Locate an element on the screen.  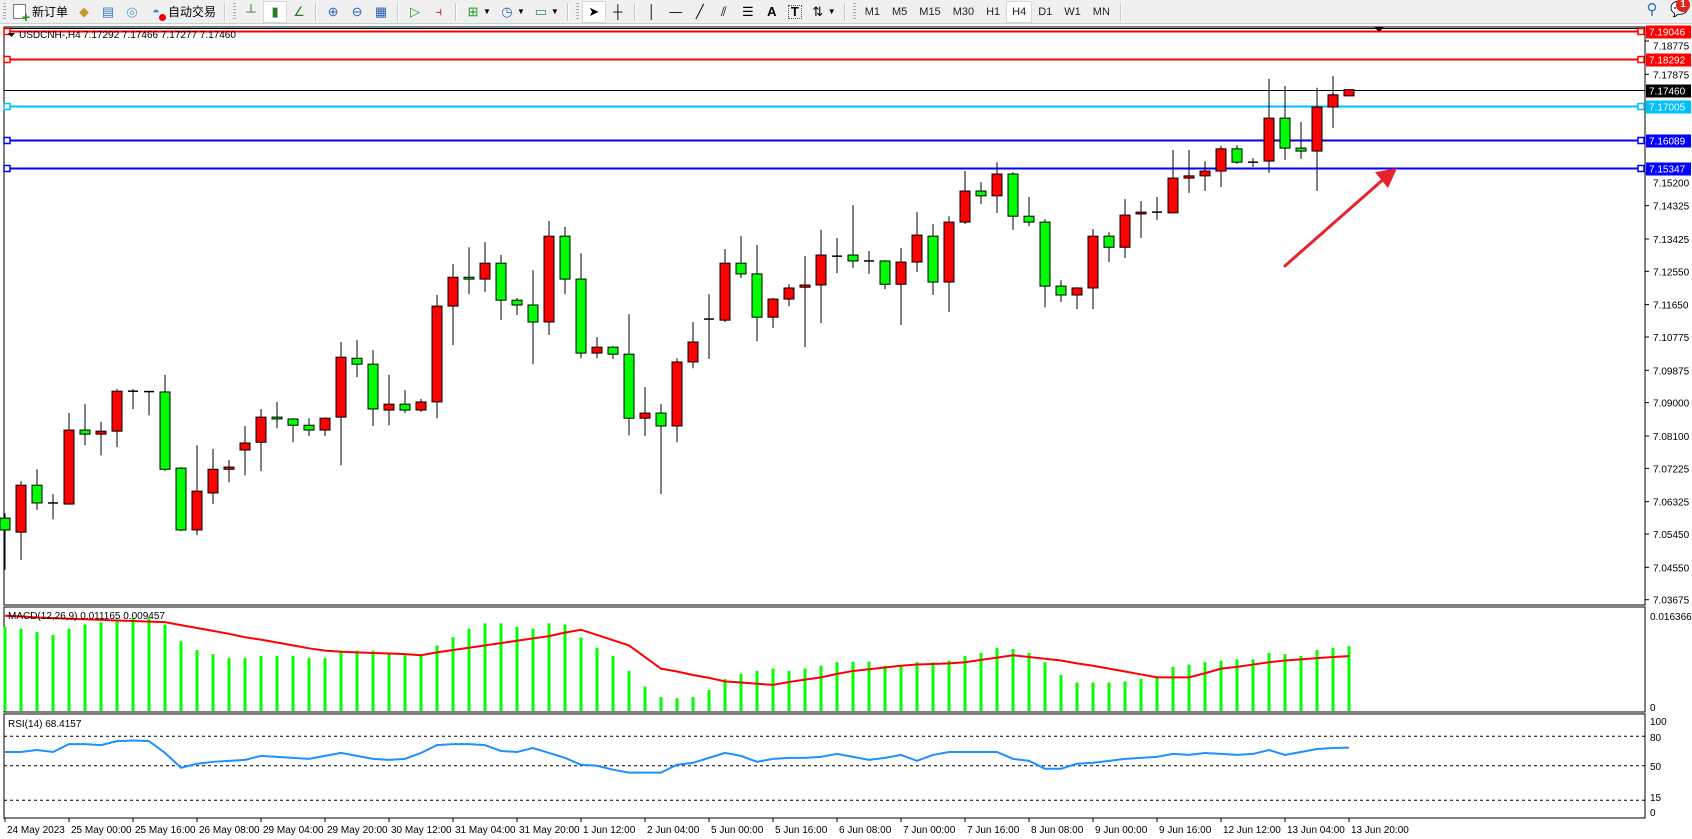
crosshair-button: ┼ is located at coordinates (618, 12).